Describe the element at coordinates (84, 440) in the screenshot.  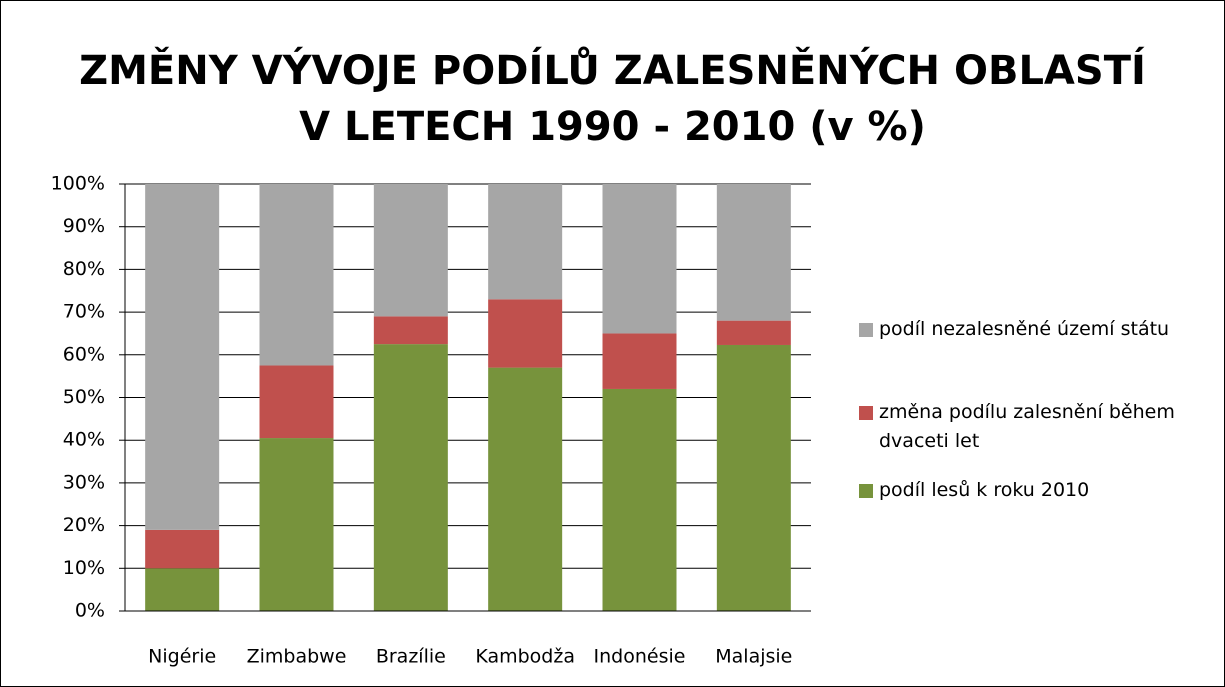
I see `y-tick-label: 40%` at that location.